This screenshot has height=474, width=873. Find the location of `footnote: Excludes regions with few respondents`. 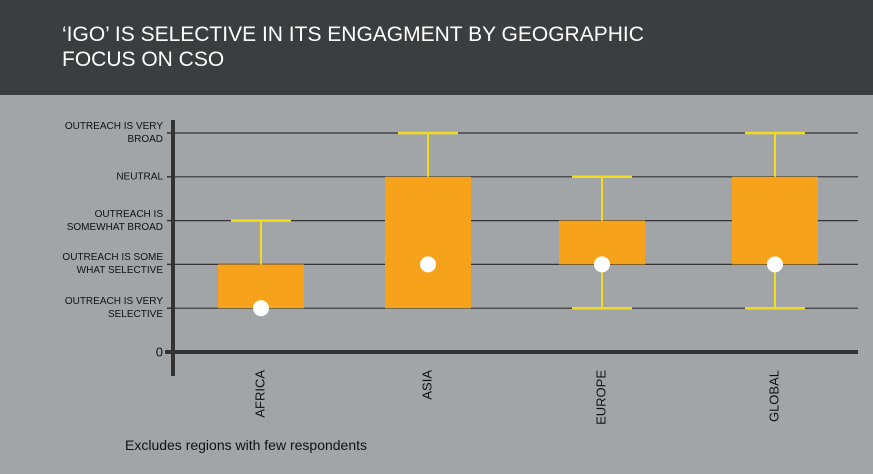

footnote: Excludes regions with few respondents is located at coordinates (246, 445).